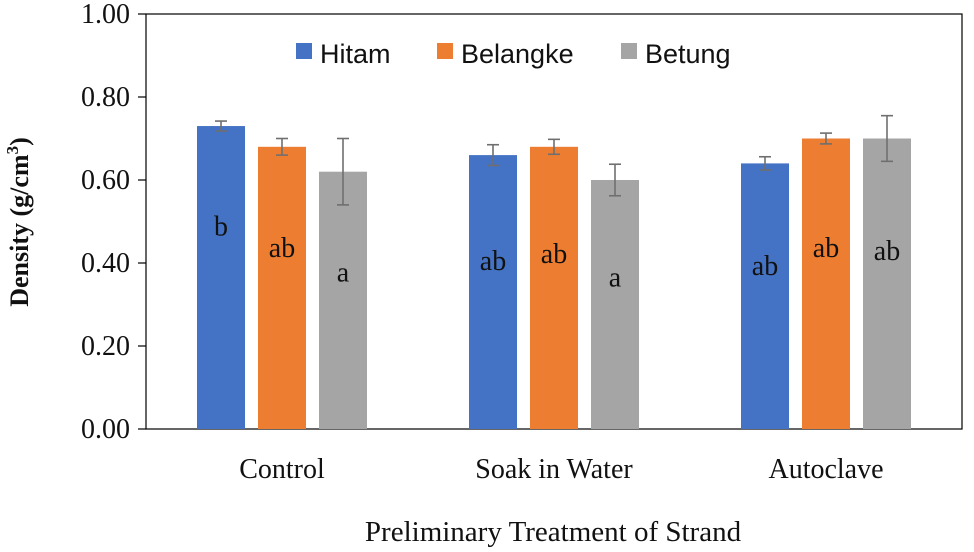 This screenshot has width=974, height=552. What do you see at coordinates (19, 230) in the screenshot?
I see `y-axis-title-main: Density (g/cm` at bounding box center [19, 230].